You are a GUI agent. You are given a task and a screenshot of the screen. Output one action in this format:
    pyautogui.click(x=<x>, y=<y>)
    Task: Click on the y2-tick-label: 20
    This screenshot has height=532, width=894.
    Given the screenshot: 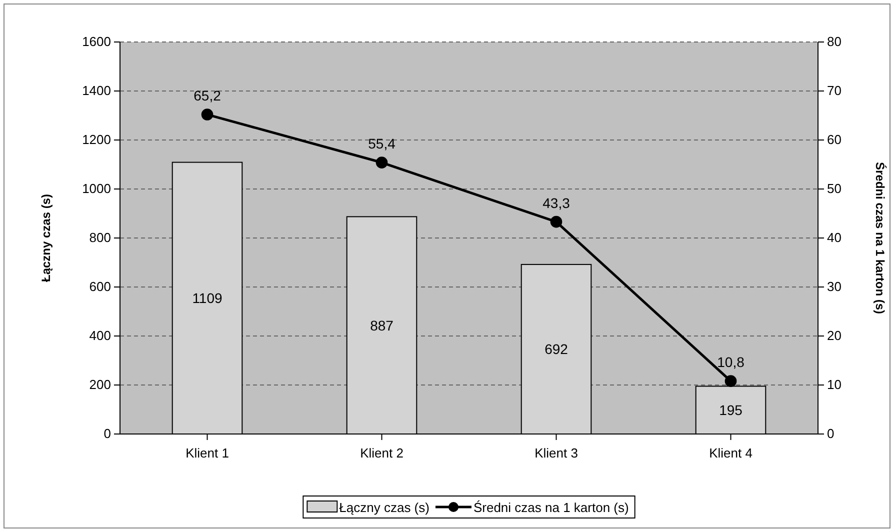 What is the action you would take?
    pyautogui.click(x=834, y=336)
    